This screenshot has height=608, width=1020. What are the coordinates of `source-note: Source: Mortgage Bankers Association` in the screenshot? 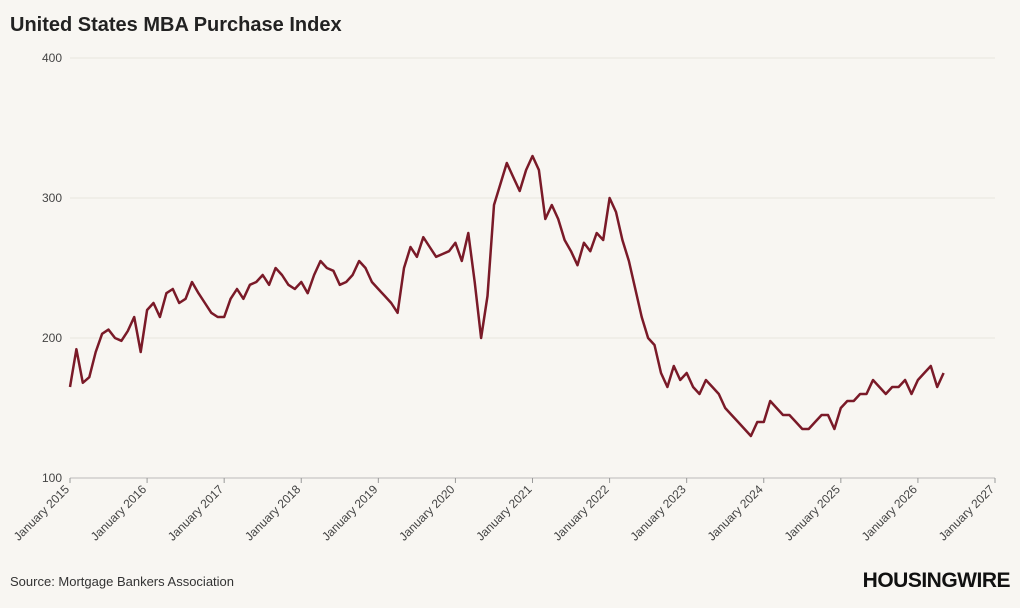 It's located at (122, 581).